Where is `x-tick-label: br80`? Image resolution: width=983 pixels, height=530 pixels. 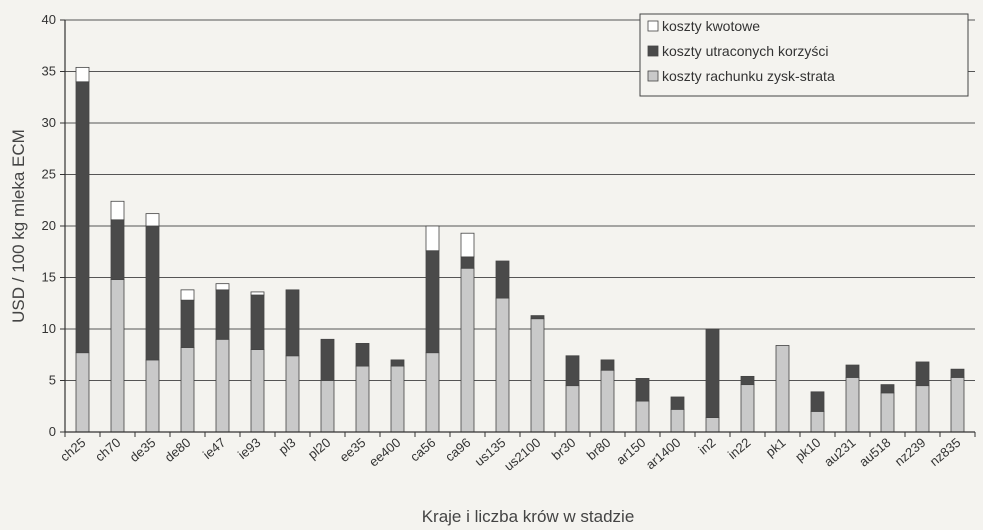
x-tick-label: br80 is located at coordinates (599, 449).